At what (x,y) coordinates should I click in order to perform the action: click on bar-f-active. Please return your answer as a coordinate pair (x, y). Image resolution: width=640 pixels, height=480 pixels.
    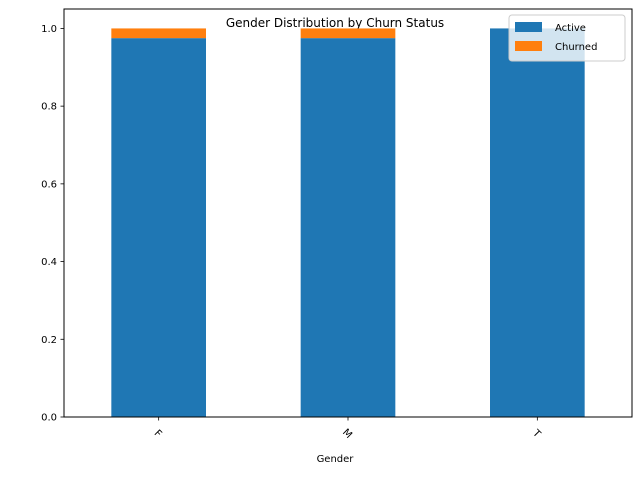
    Looking at the image, I should click on (158, 228).